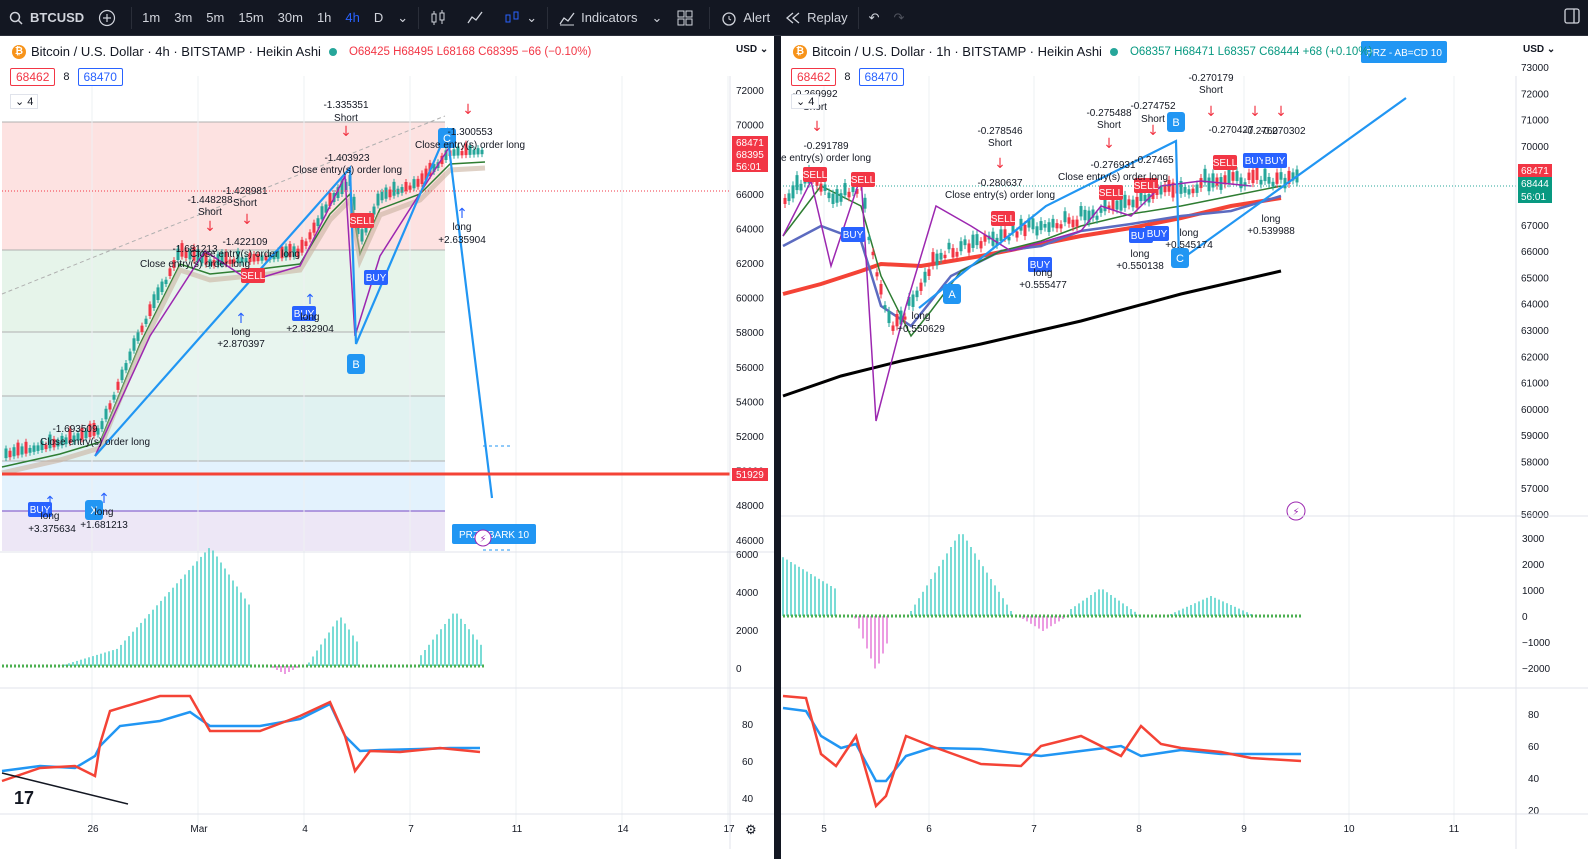  What do you see at coordinates (517, 829) in the screenshot?
I see `date-tick-label: 11` at bounding box center [517, 829].